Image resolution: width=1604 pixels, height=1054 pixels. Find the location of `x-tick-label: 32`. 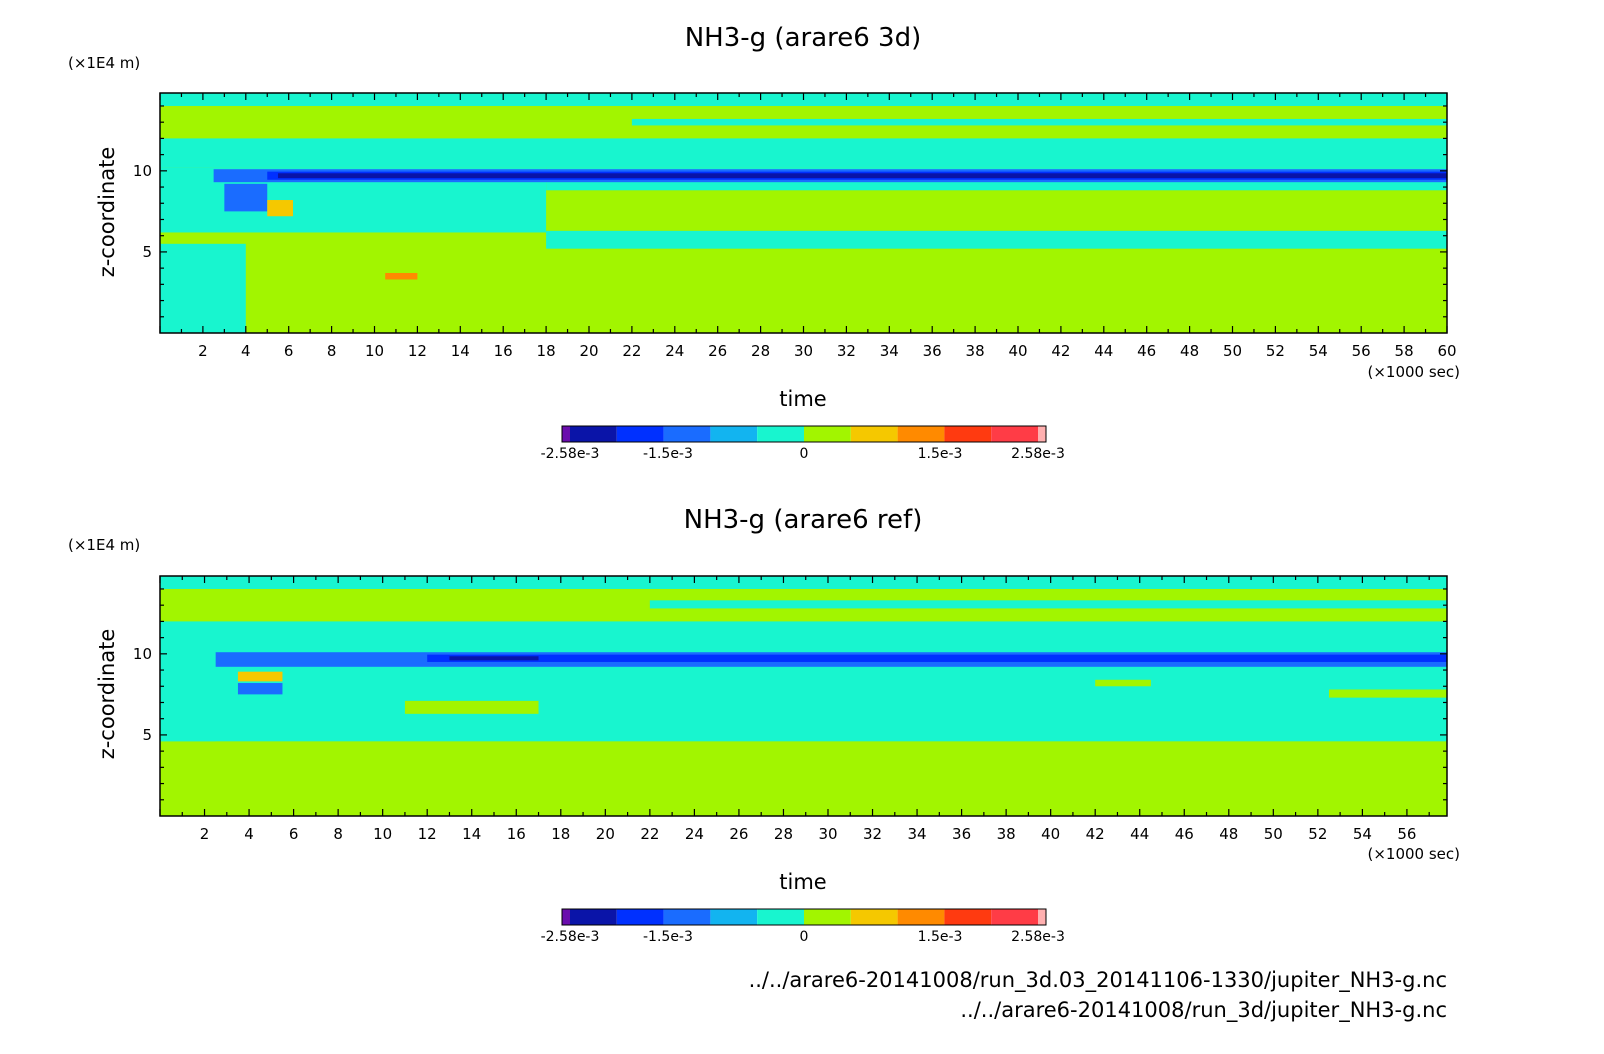

x-tick-label: 32 is located at coordinates (872, 834).